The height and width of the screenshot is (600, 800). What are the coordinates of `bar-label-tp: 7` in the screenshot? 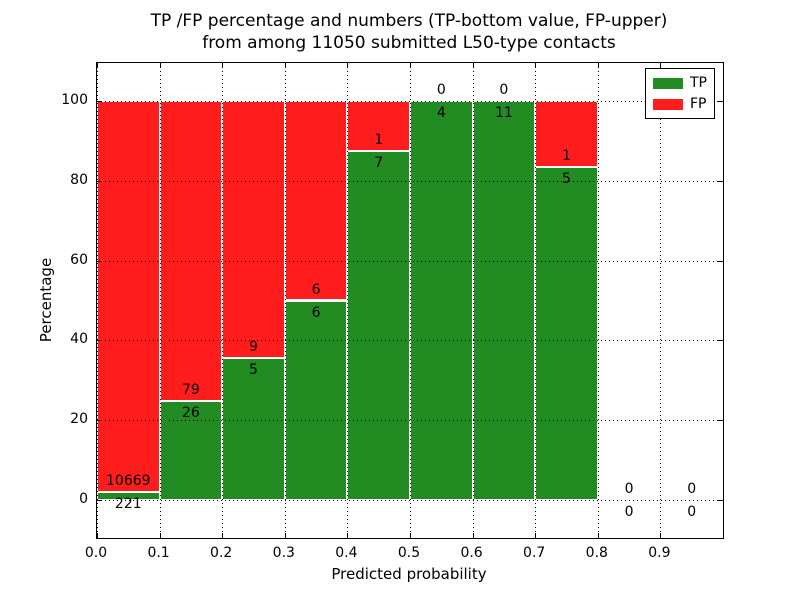 It's located at (379, 162).